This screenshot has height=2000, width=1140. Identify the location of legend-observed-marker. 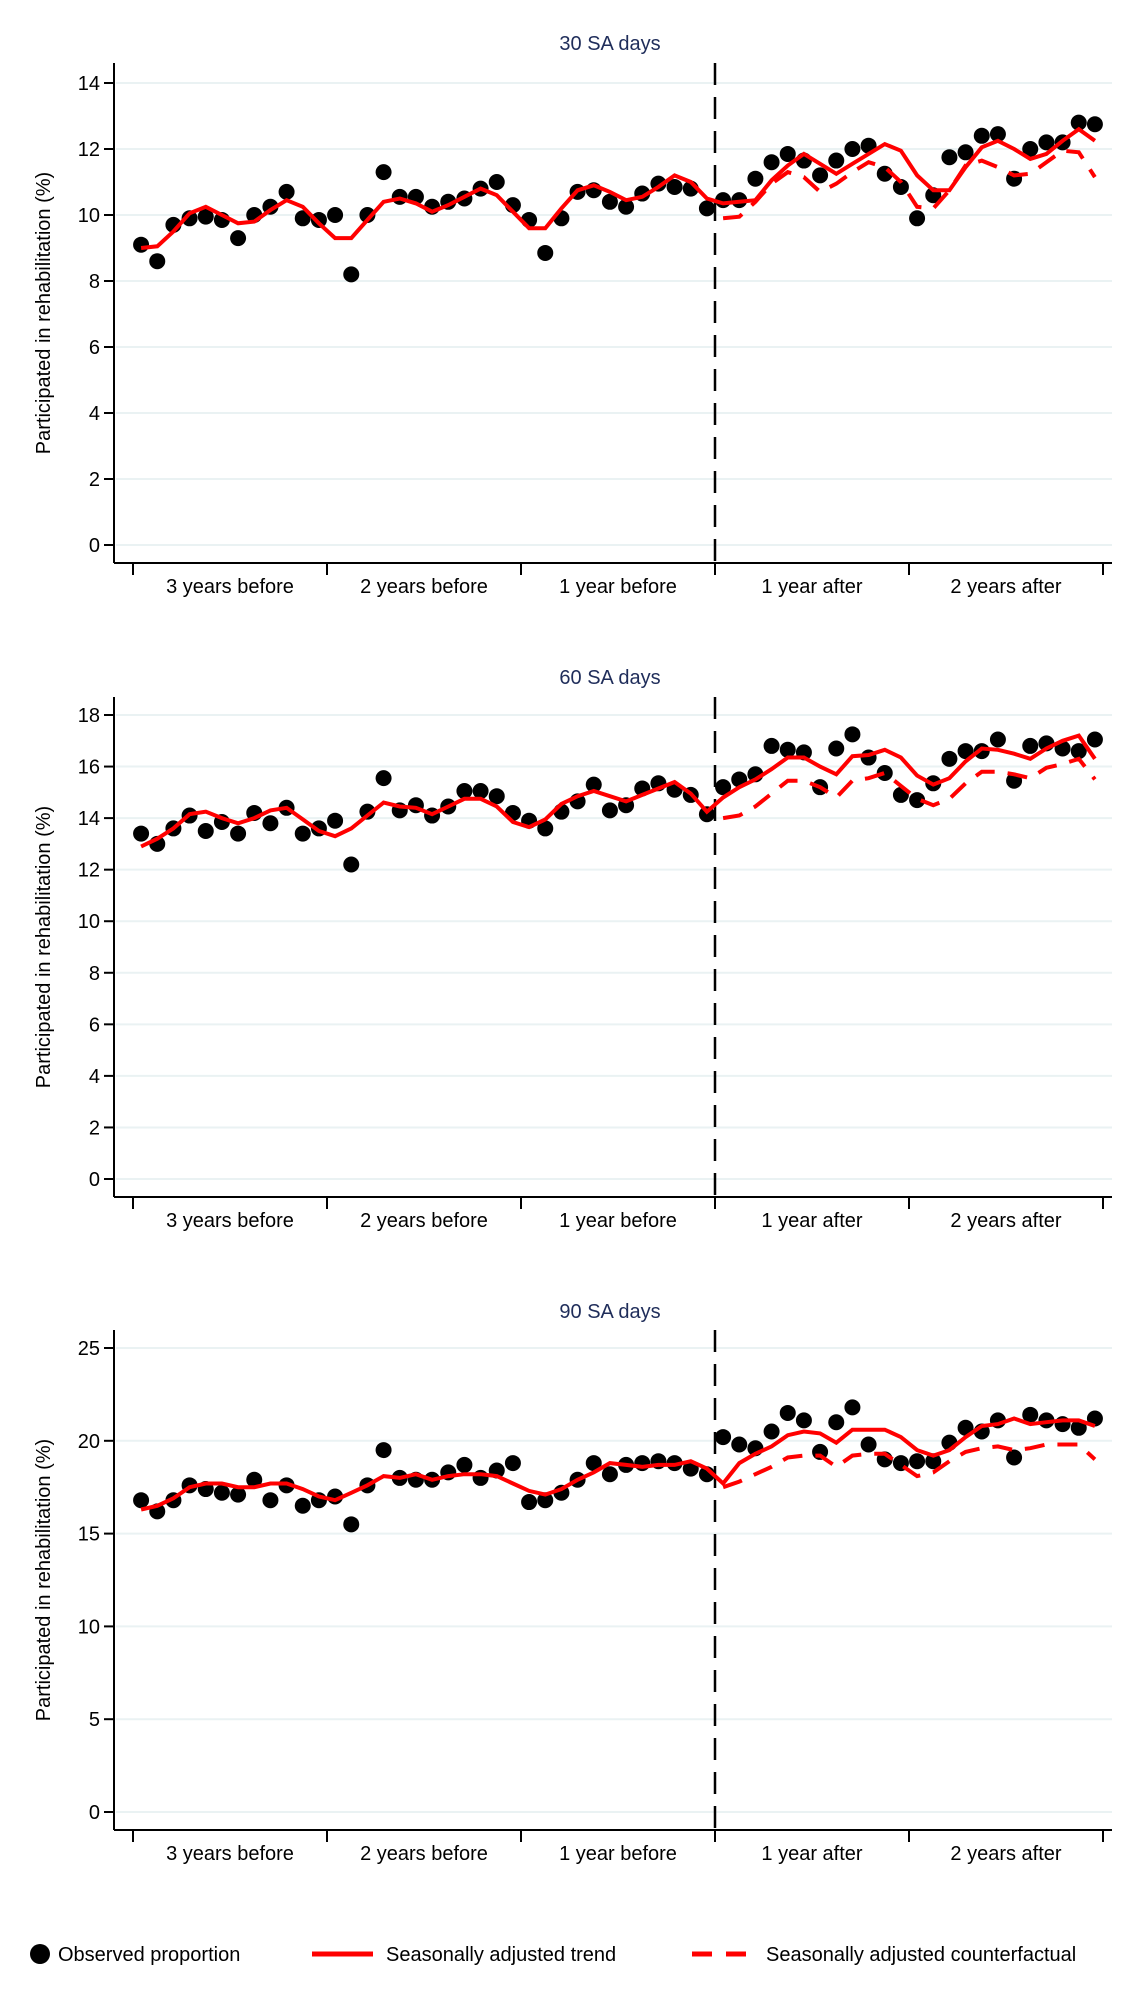
(40, 1954).